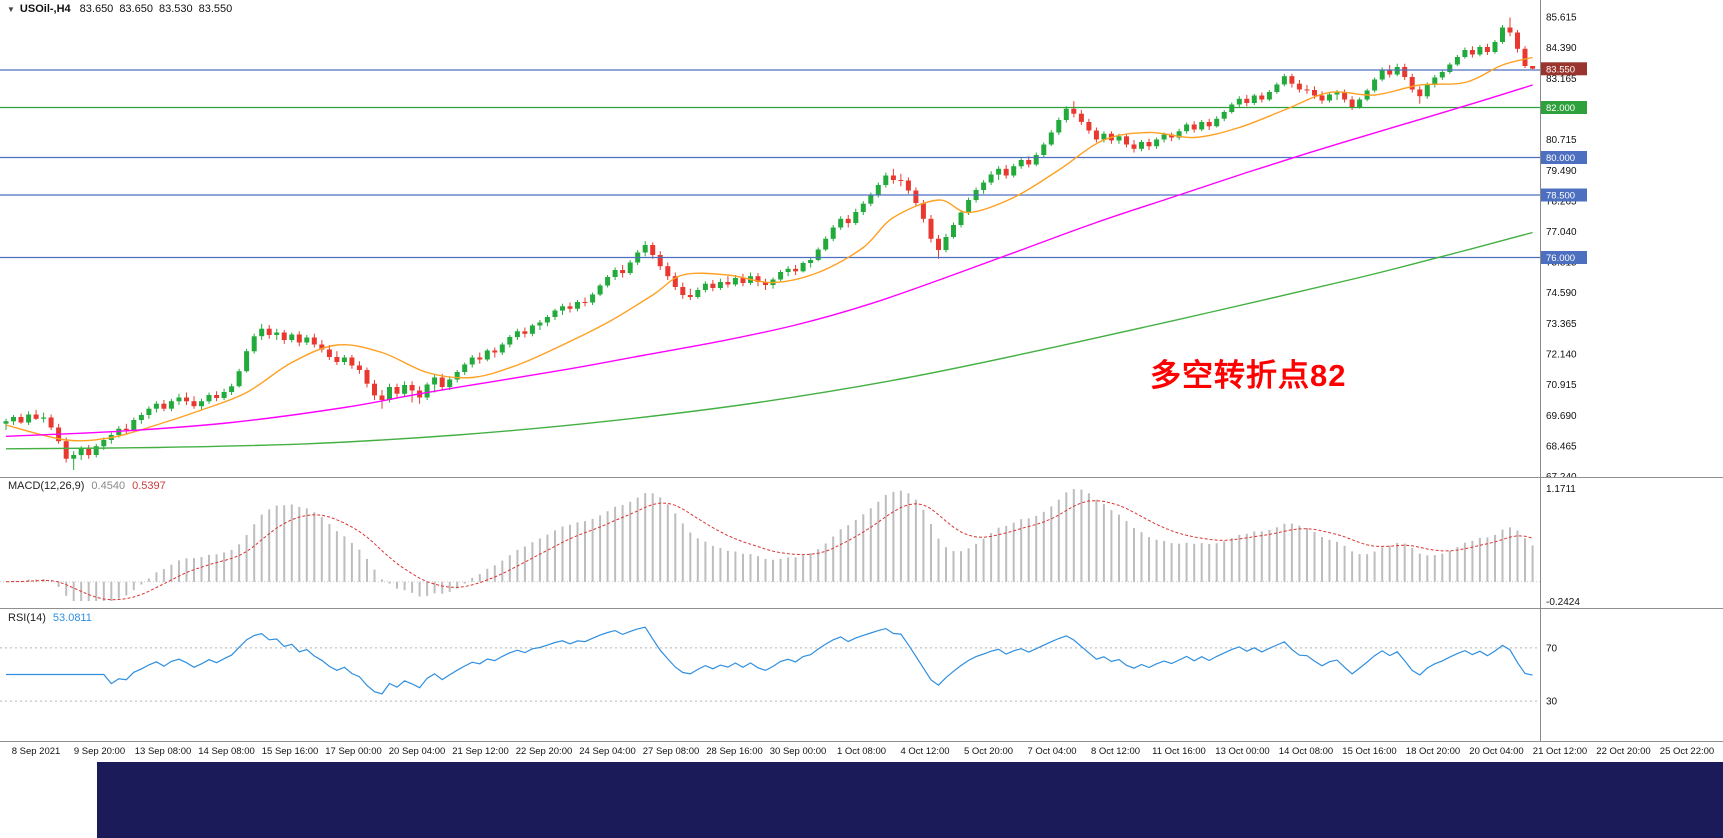 The height and width of the screenshot is (838, 1723). I want to click on svg-text: 30, so click(1552, 702).